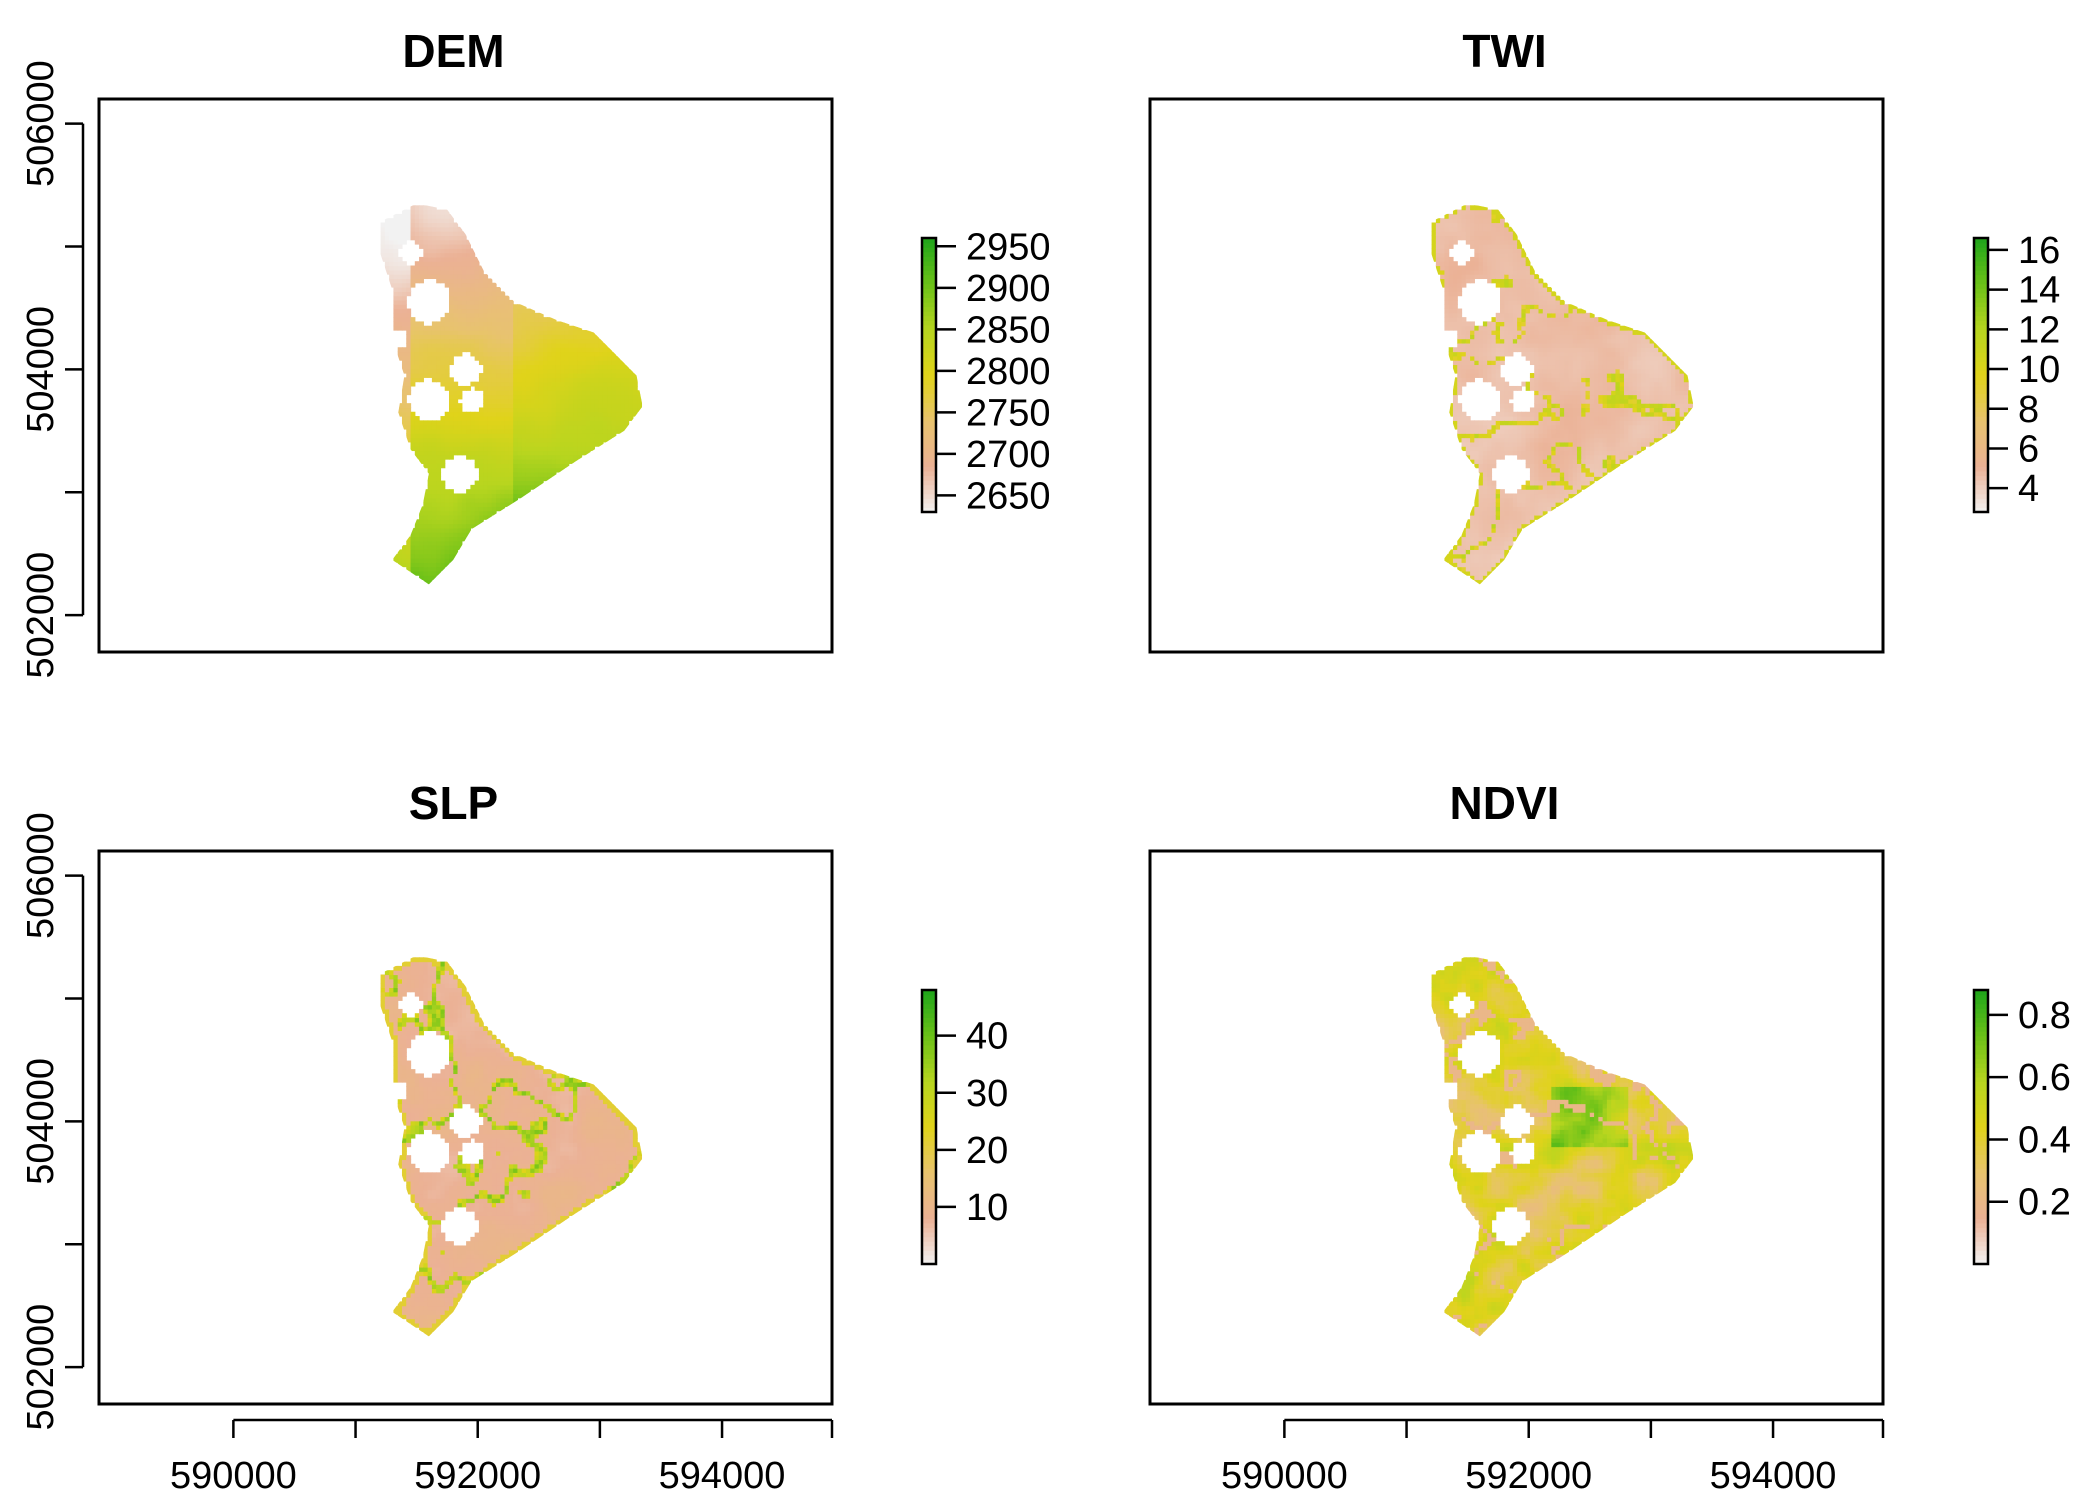 The height and width of the screenshot is (1500, 2100). What do you see at coordinates (964, 1127) in the screenshot?
I see `legend-colorbar: 10 20 30 40` at bounding box center [964, 1127].